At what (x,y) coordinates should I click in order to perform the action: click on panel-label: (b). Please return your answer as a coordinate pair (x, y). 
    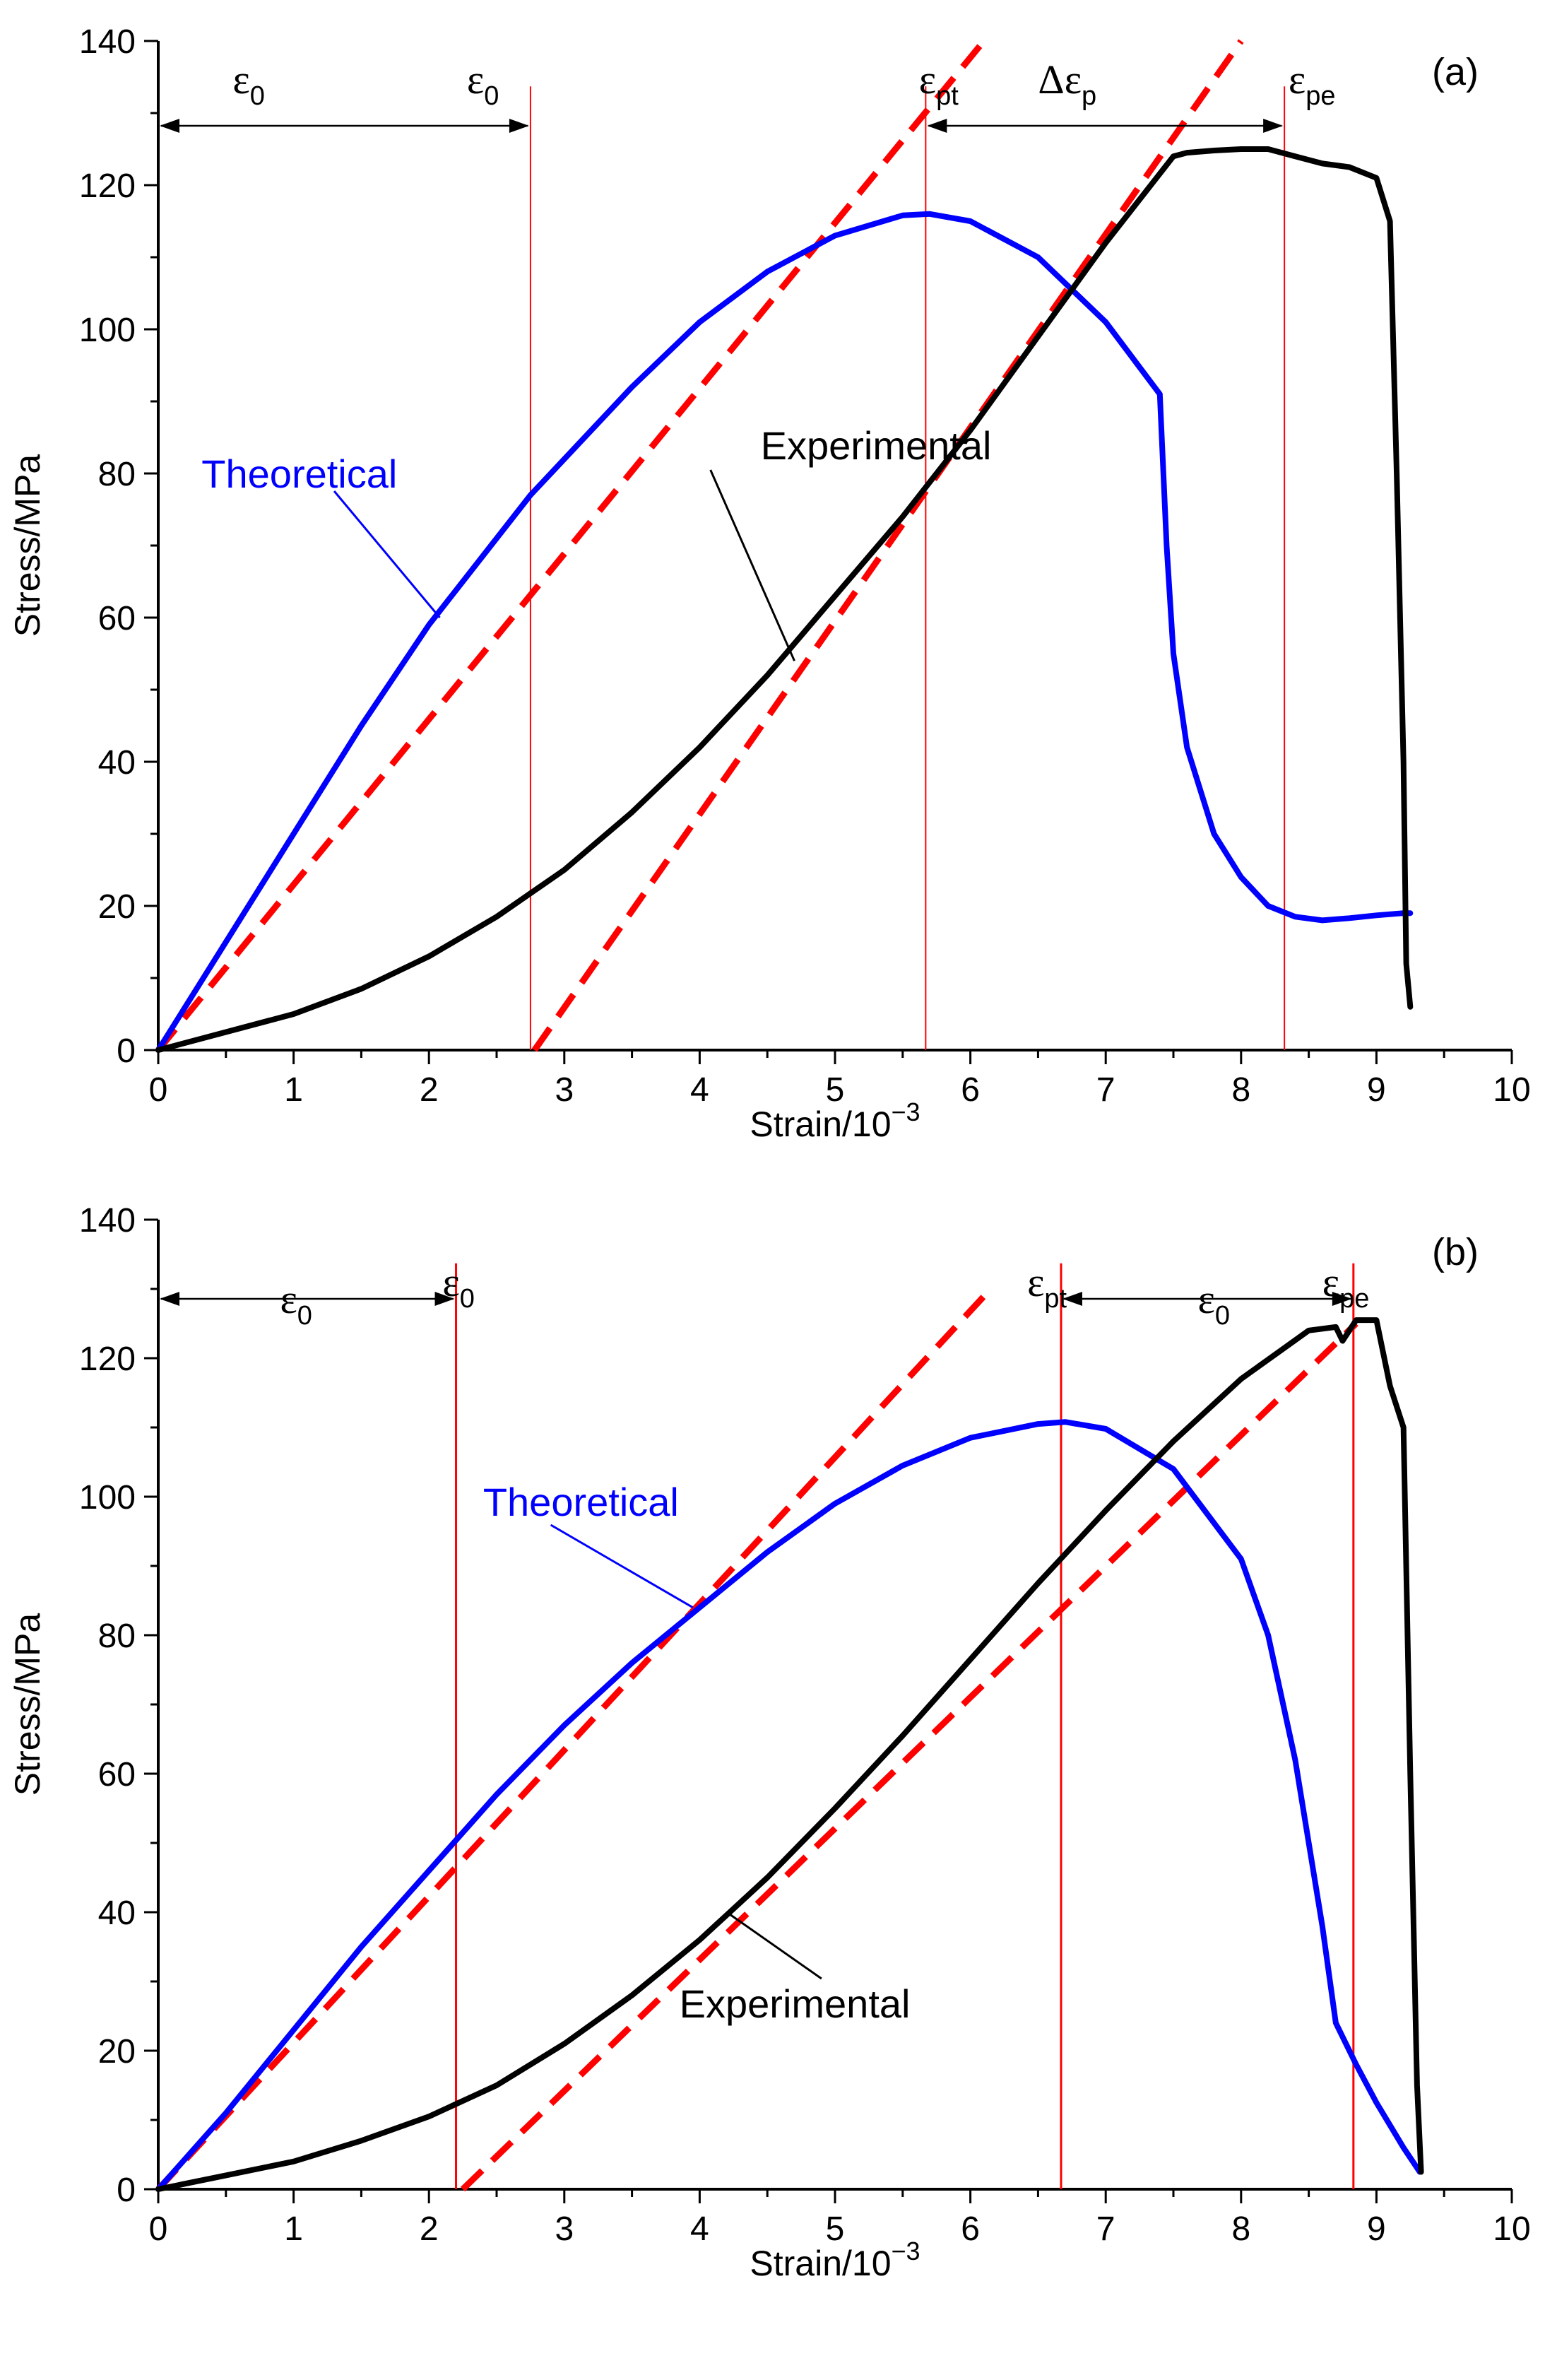
    Looking at the image, I should click on (1455, 1252).